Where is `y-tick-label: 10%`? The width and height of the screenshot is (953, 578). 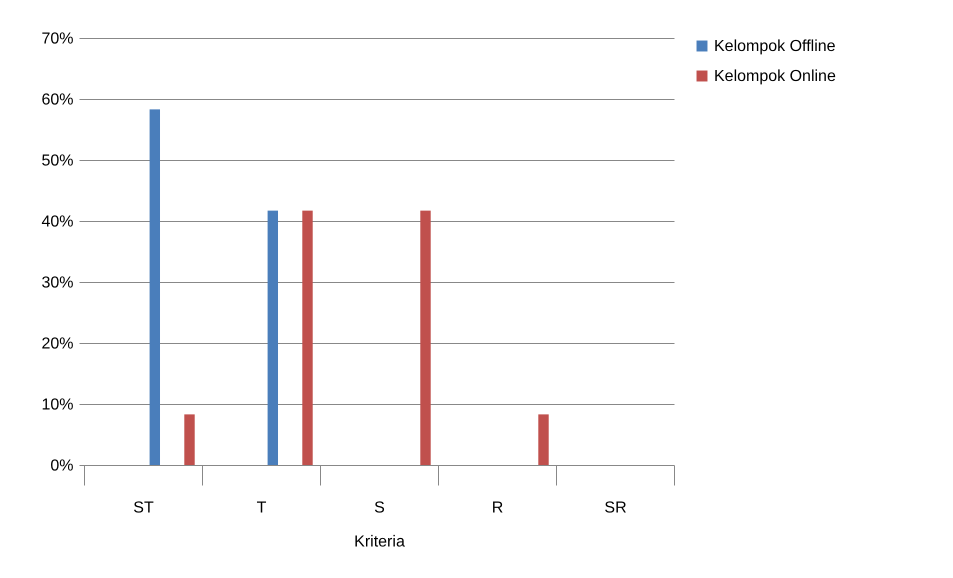 y-tick-label: 10% is located at coordinates (57, 405).